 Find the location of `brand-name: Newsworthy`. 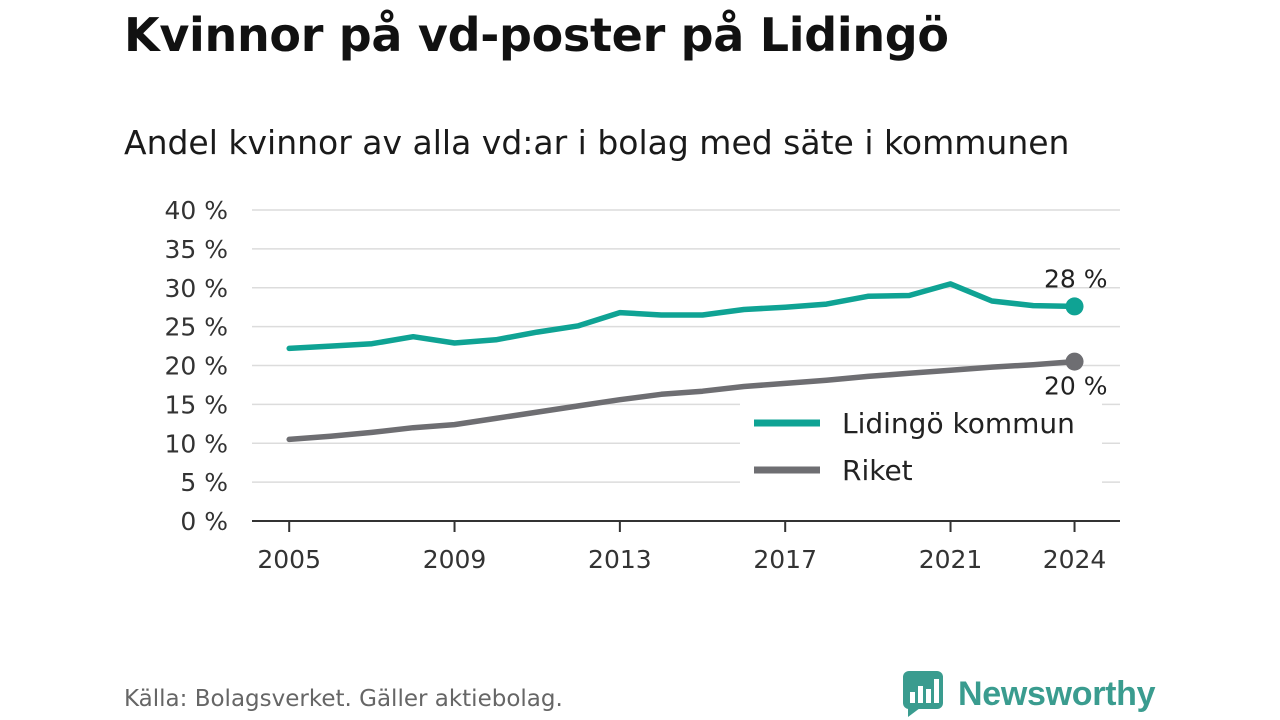

brand-name: Newsworthy is located at coordinates (1057, 693).